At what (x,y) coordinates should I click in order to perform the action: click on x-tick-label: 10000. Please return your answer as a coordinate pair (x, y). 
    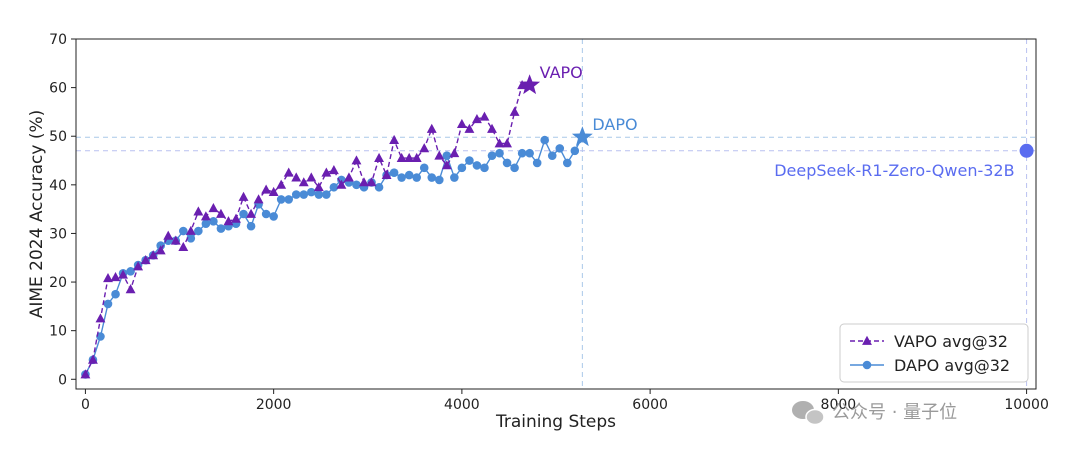
    Looking at the image, I should click on (1026, 405).